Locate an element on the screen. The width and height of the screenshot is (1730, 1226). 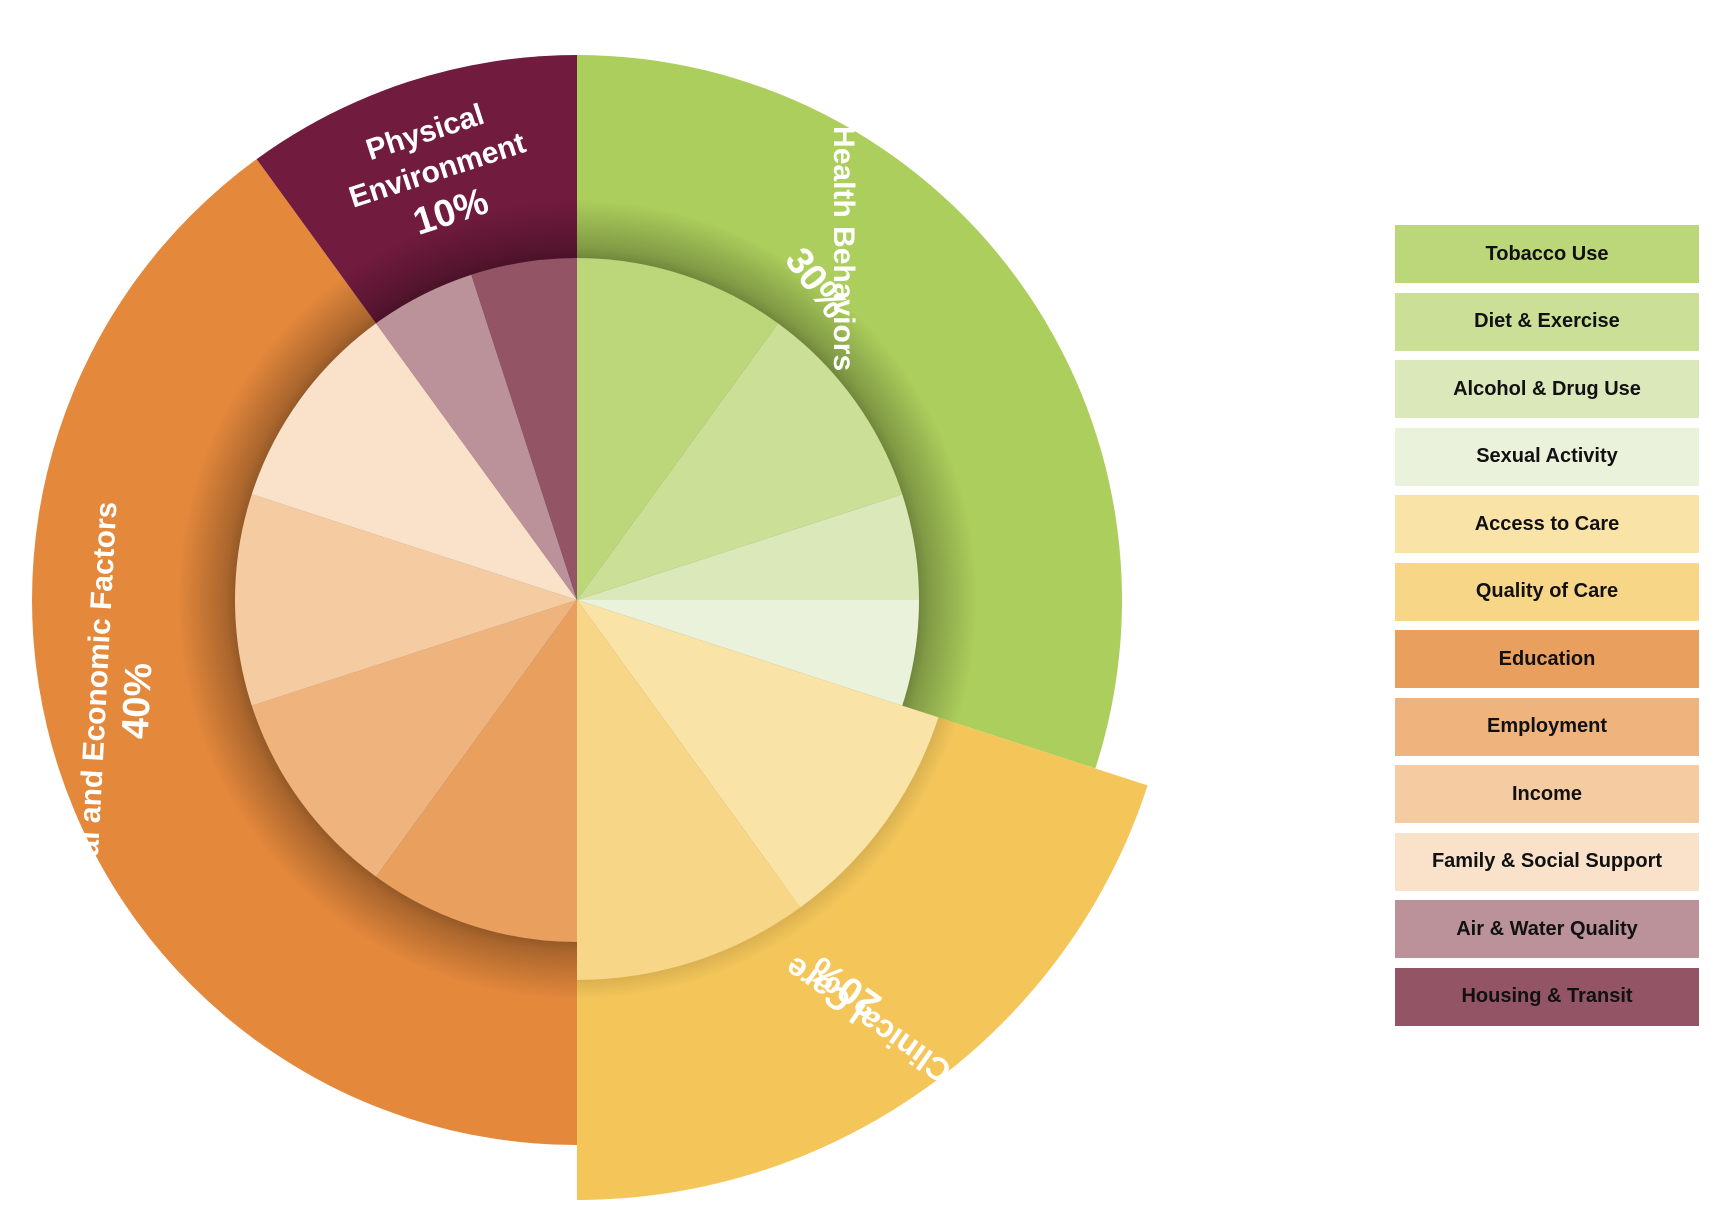
legend-item-quality-of-care: Quality of Care is located at coordinates (1547, 591).